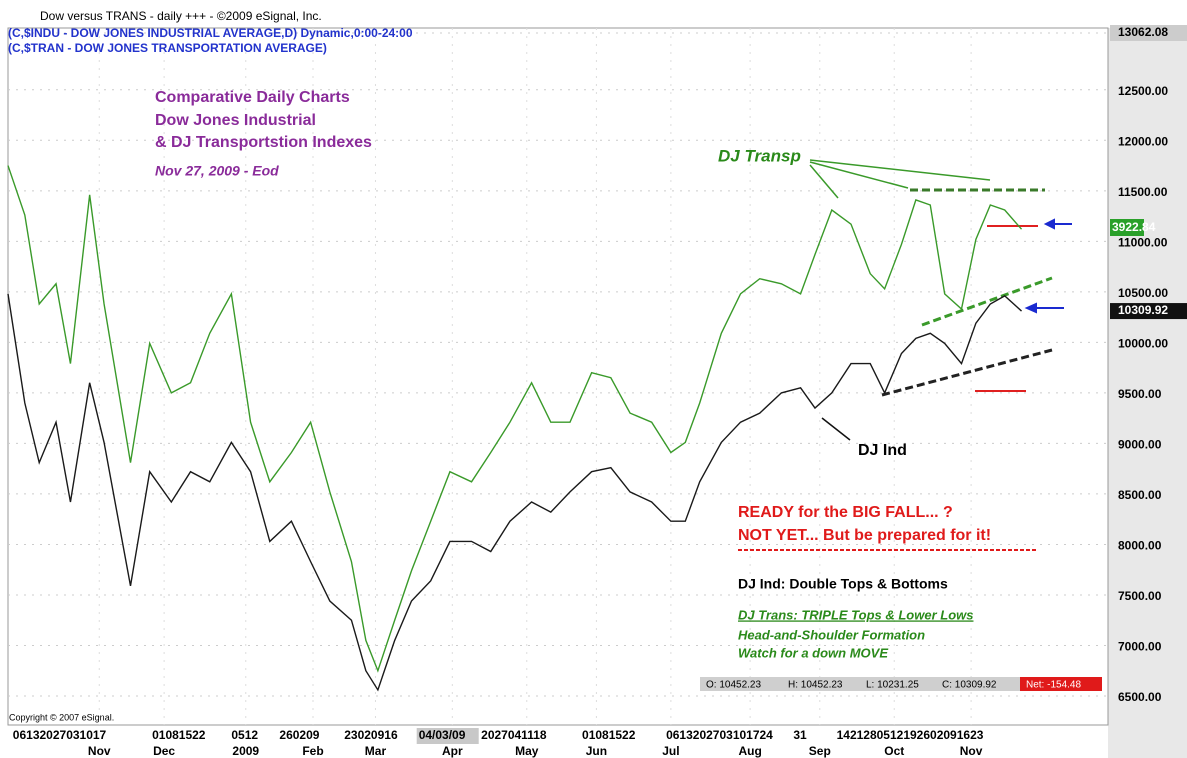  Describe the element at coordinates (60, 735) in the screenshot. I see `x-day-label: 06132027031017` at that location.